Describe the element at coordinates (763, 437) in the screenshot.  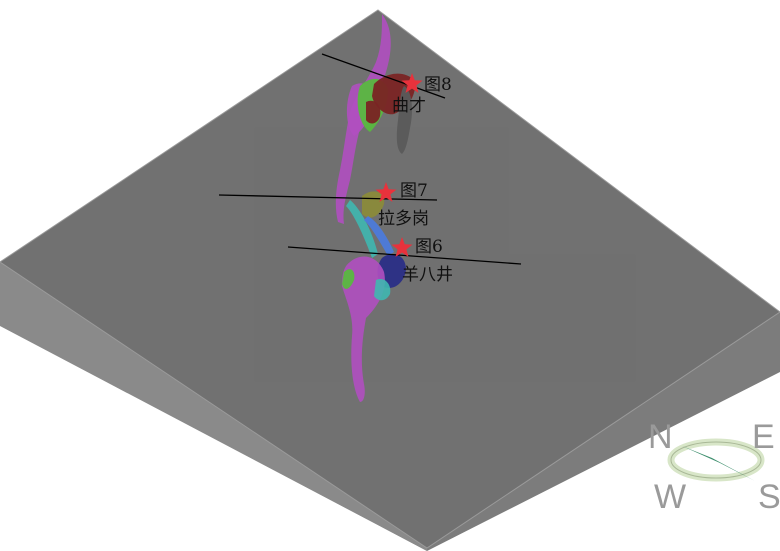
I see `compass-east: E` at that location.